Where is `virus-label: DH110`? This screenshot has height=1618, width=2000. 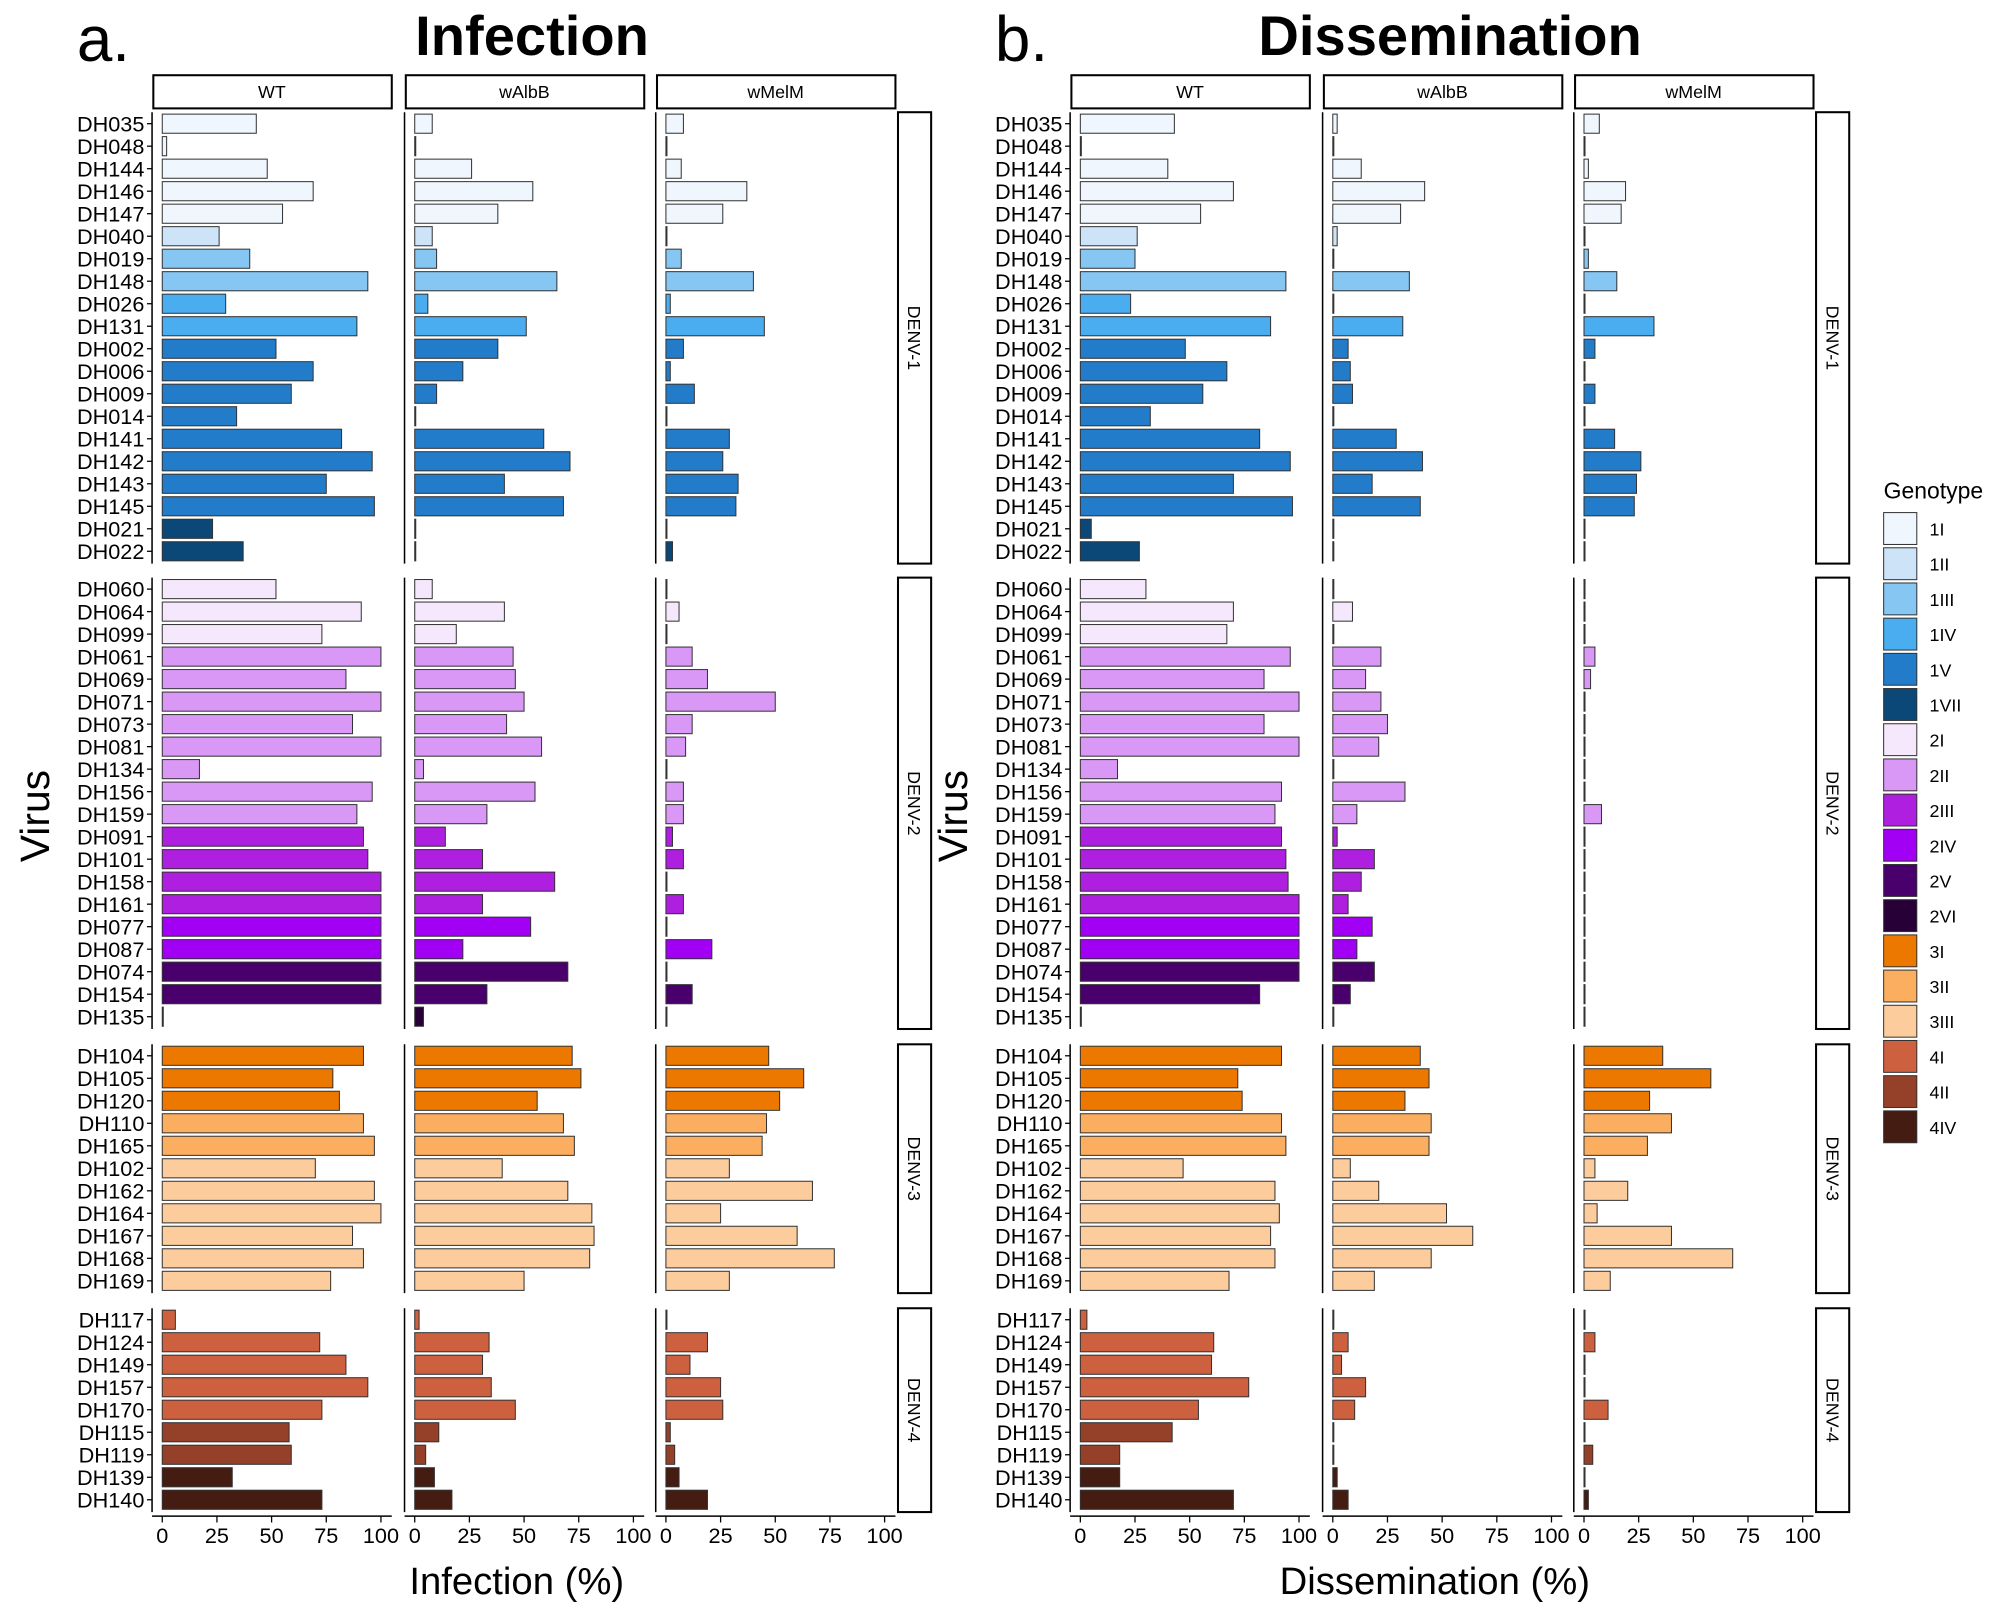 virus-label: DH110 is located at coordinates (112, 1123).